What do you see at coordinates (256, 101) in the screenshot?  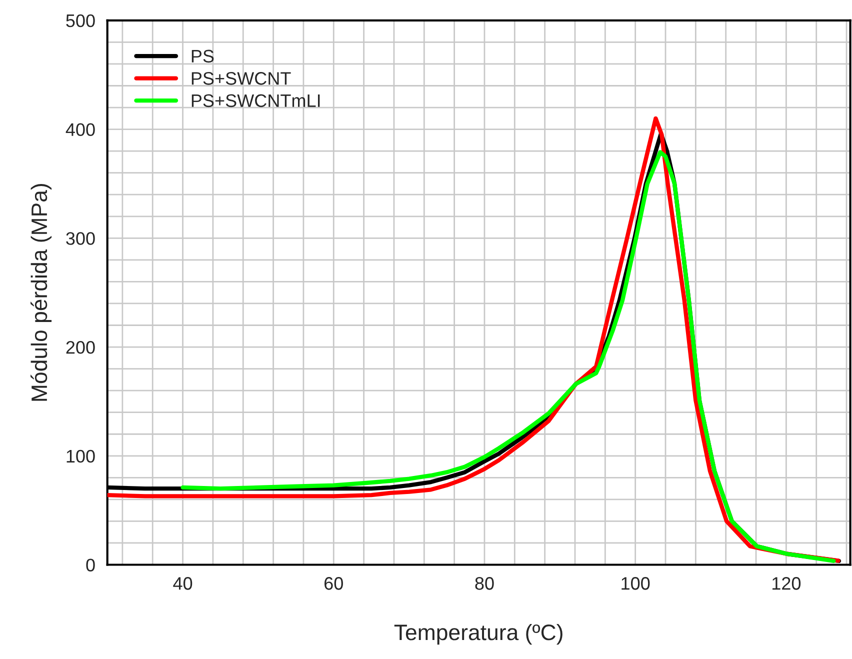 I see `legend-label: PS+SWCNTmLI` at bounding box center [256, 101].